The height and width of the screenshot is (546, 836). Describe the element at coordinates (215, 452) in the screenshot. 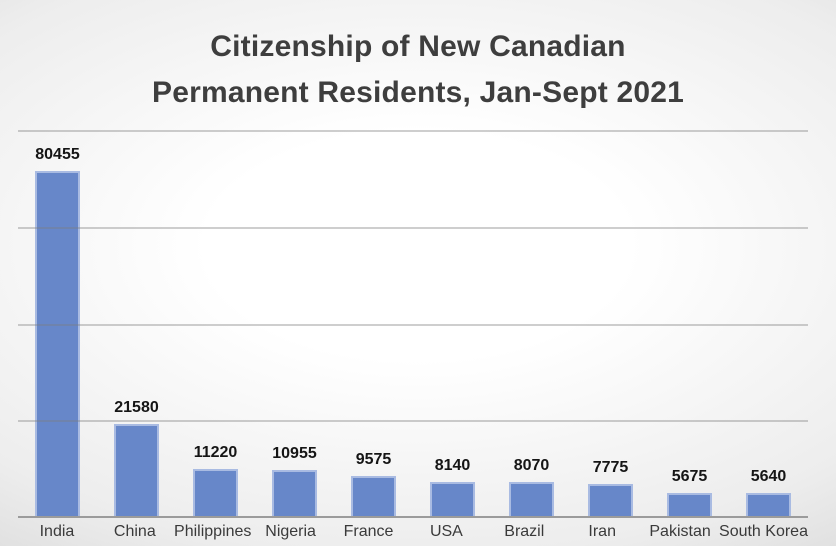

I see `data-label: 11220` at that location.